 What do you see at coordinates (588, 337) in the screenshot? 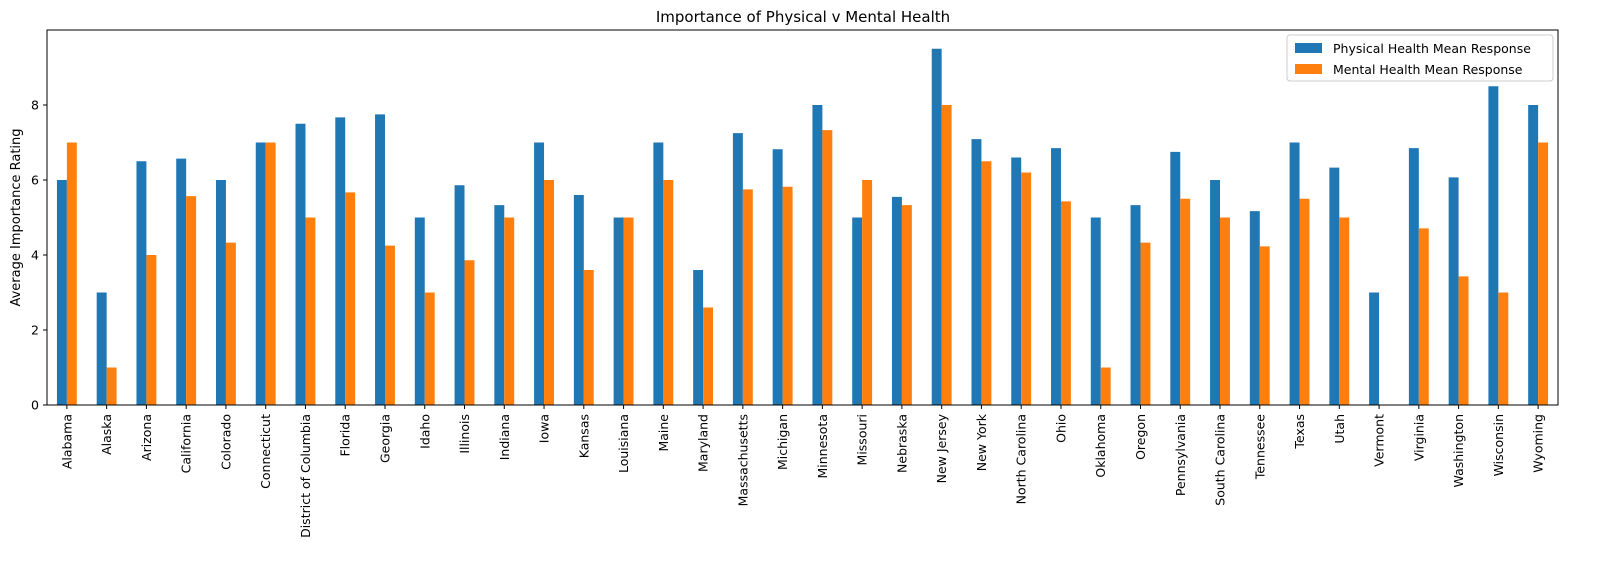
I see `bar-mental-kansas` at bounding box center [588, 337].